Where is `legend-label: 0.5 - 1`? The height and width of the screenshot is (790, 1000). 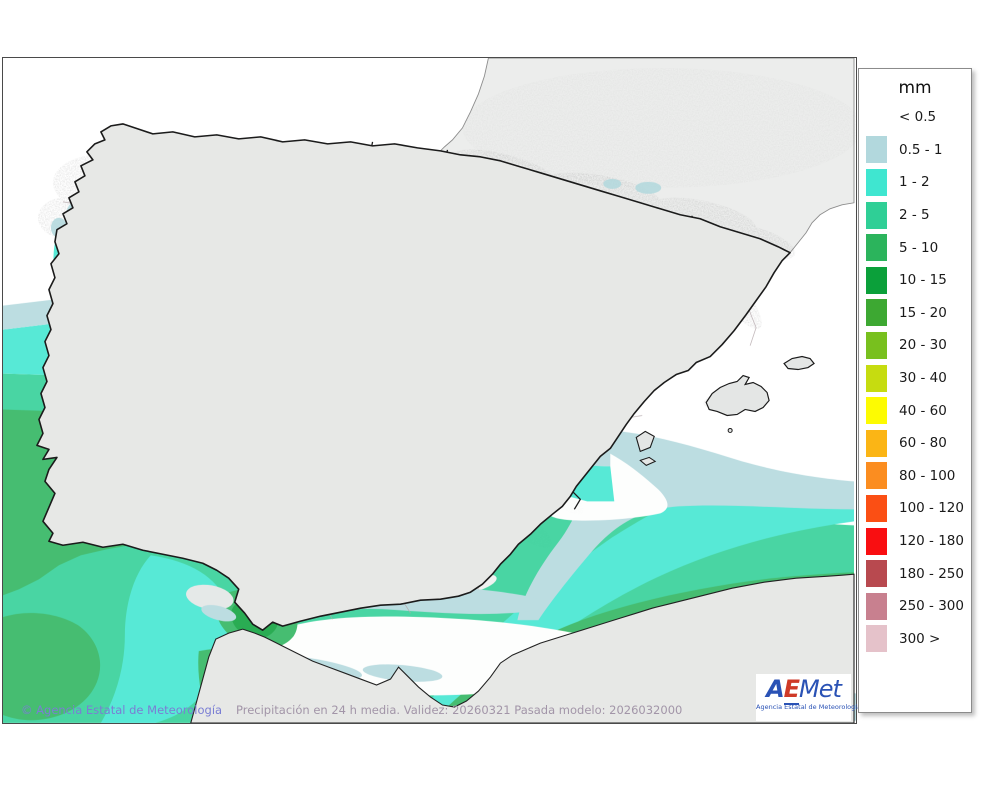
legend-label: 0.5 - 1 is located at coordinates (921, 149).